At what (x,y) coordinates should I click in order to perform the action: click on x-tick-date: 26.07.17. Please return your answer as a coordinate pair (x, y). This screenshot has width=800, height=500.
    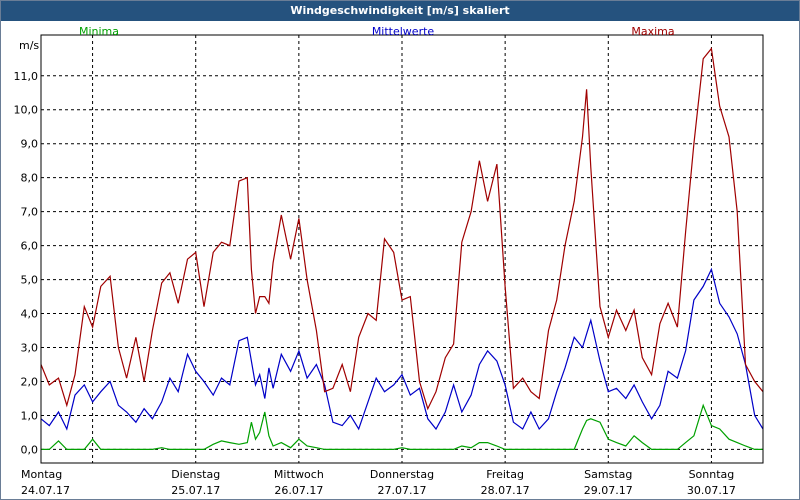
    Looking at the image, I should click on (298, 490).